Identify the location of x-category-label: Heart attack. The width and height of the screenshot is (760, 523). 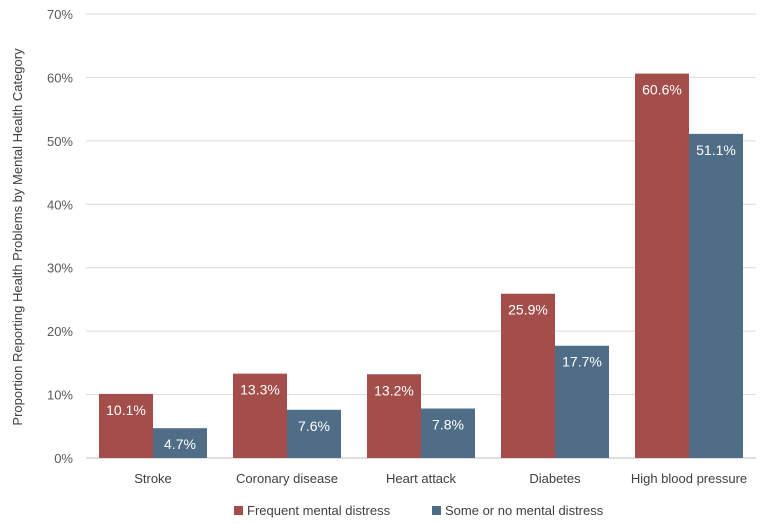
(421, 478).